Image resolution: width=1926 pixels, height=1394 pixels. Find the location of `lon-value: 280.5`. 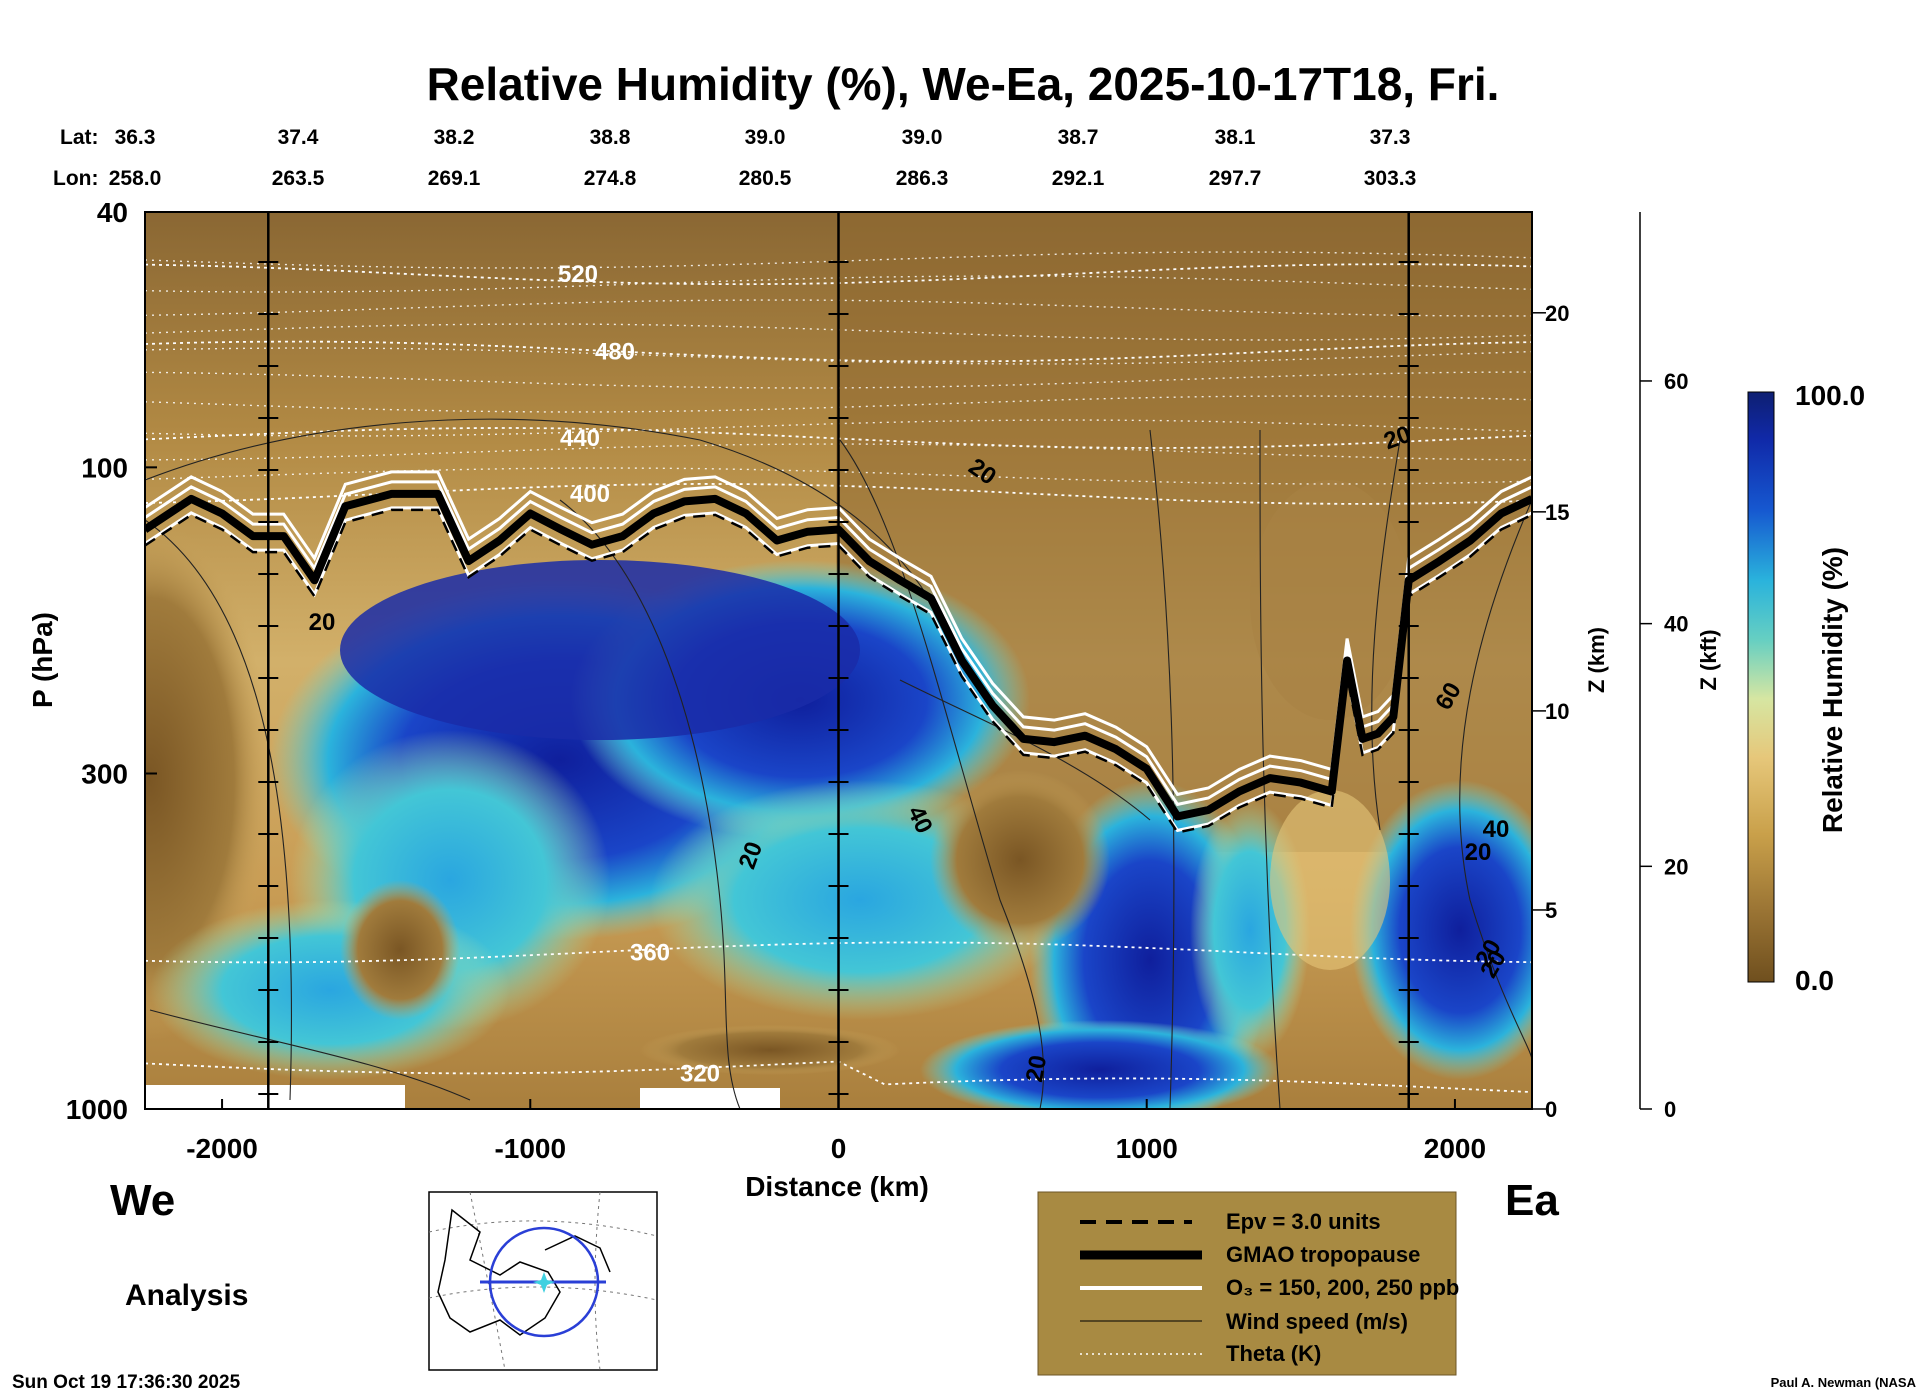

lon-value: 280.5 is located at coordinates (765, 178).